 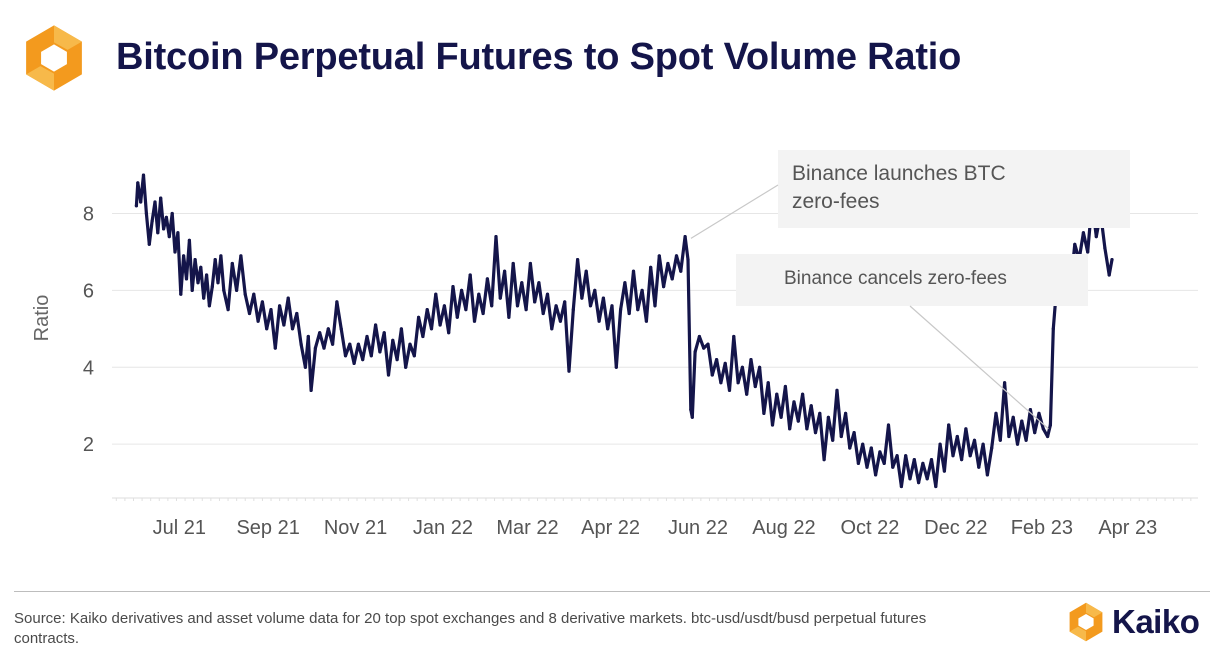 I want to click on x-tick-label: Apr 23, so click(x=1127, y=528).